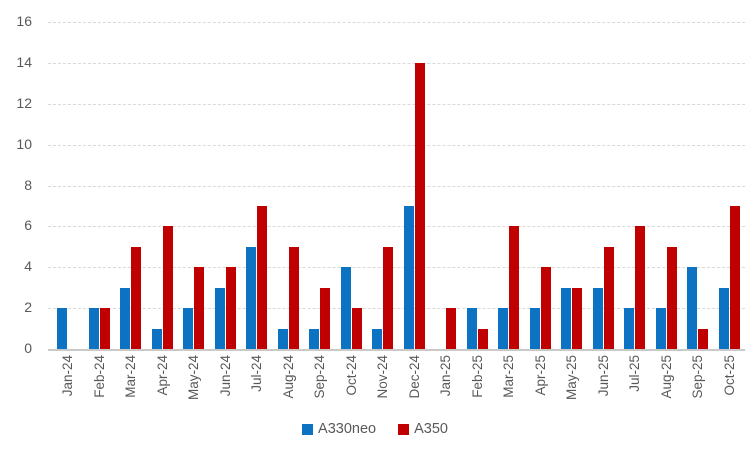 The height and width of the screenshot is (450, 750). I want to click on x-tick-label-Mar-25: Mar-25, so click(509, 376).